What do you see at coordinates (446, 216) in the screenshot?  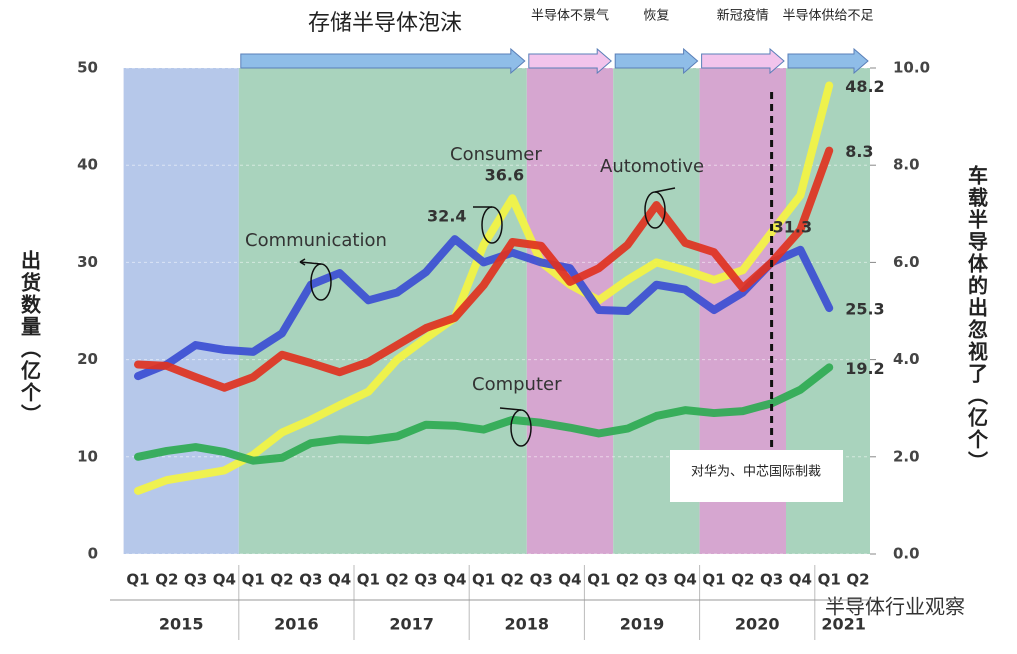 I see `data-label: 32.4` at bounding box center [446, 216].